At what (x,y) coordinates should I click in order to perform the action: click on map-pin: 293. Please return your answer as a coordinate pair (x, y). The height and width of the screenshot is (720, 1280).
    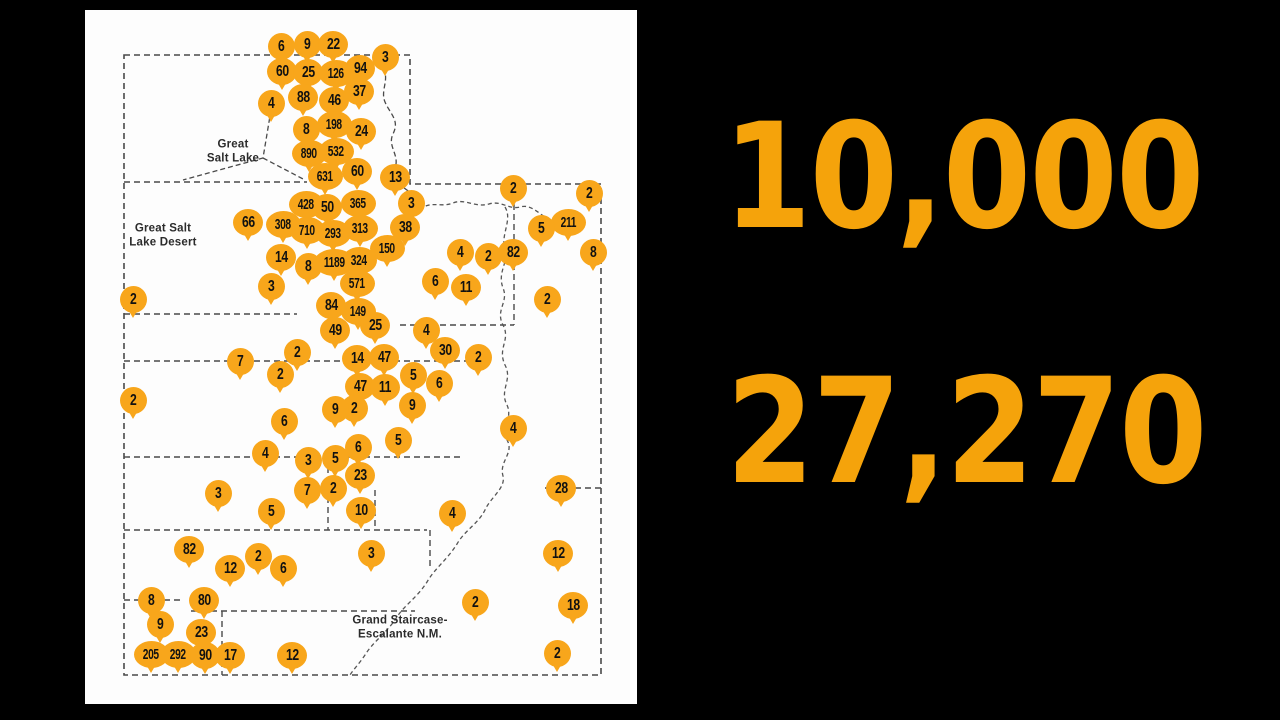
    Looking at the image, I should click on (333, 233).